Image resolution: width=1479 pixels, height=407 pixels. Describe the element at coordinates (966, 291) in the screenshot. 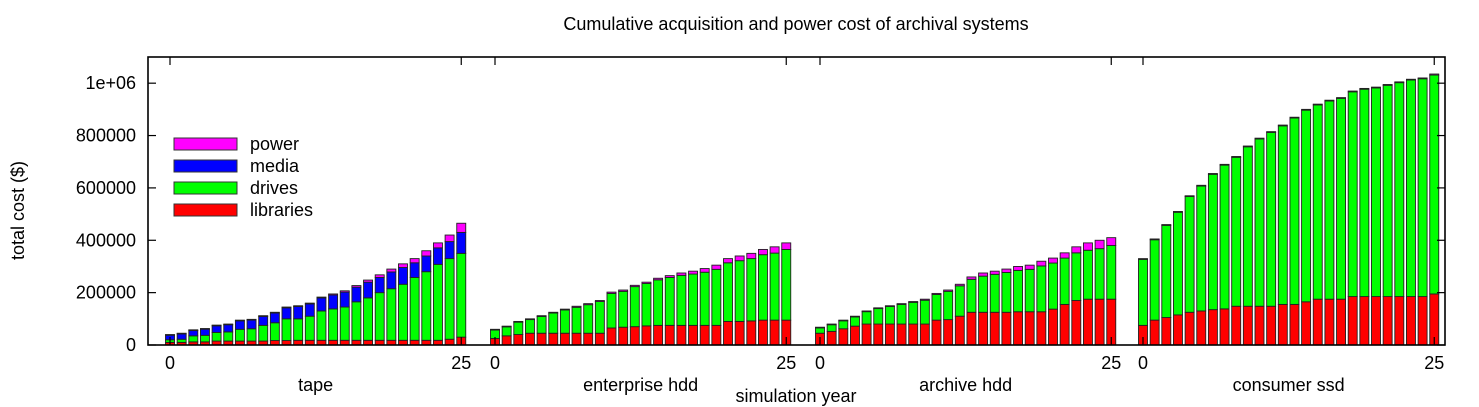

I see `bar-group-archive-hdd` at that location.